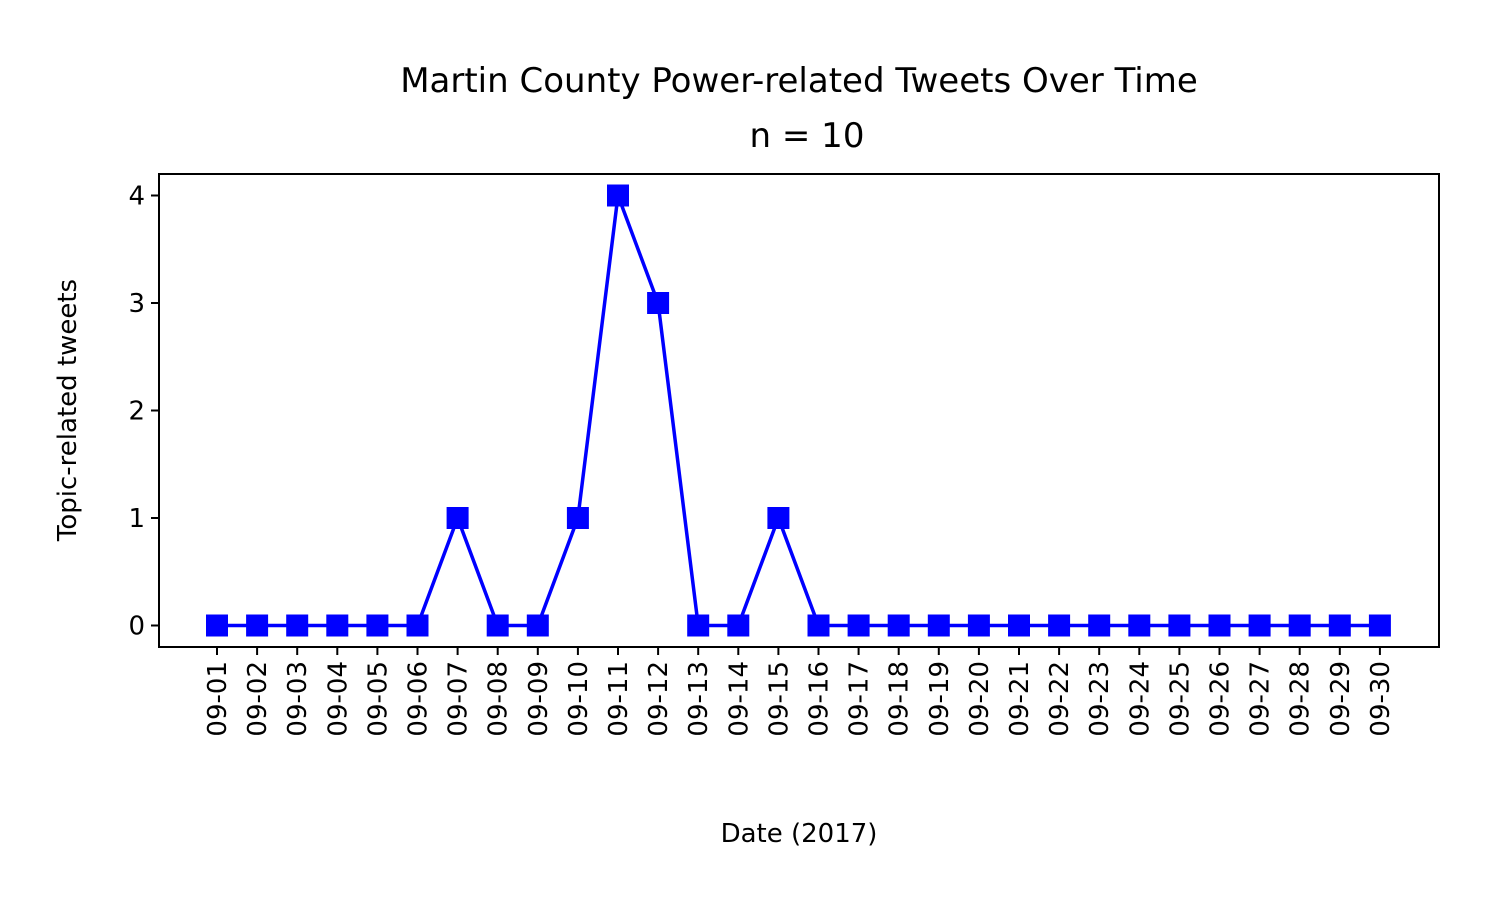  Describe the element at coordinates (940, 699) in the screenshot. I see `x-tick-label: 09-19` at that location.